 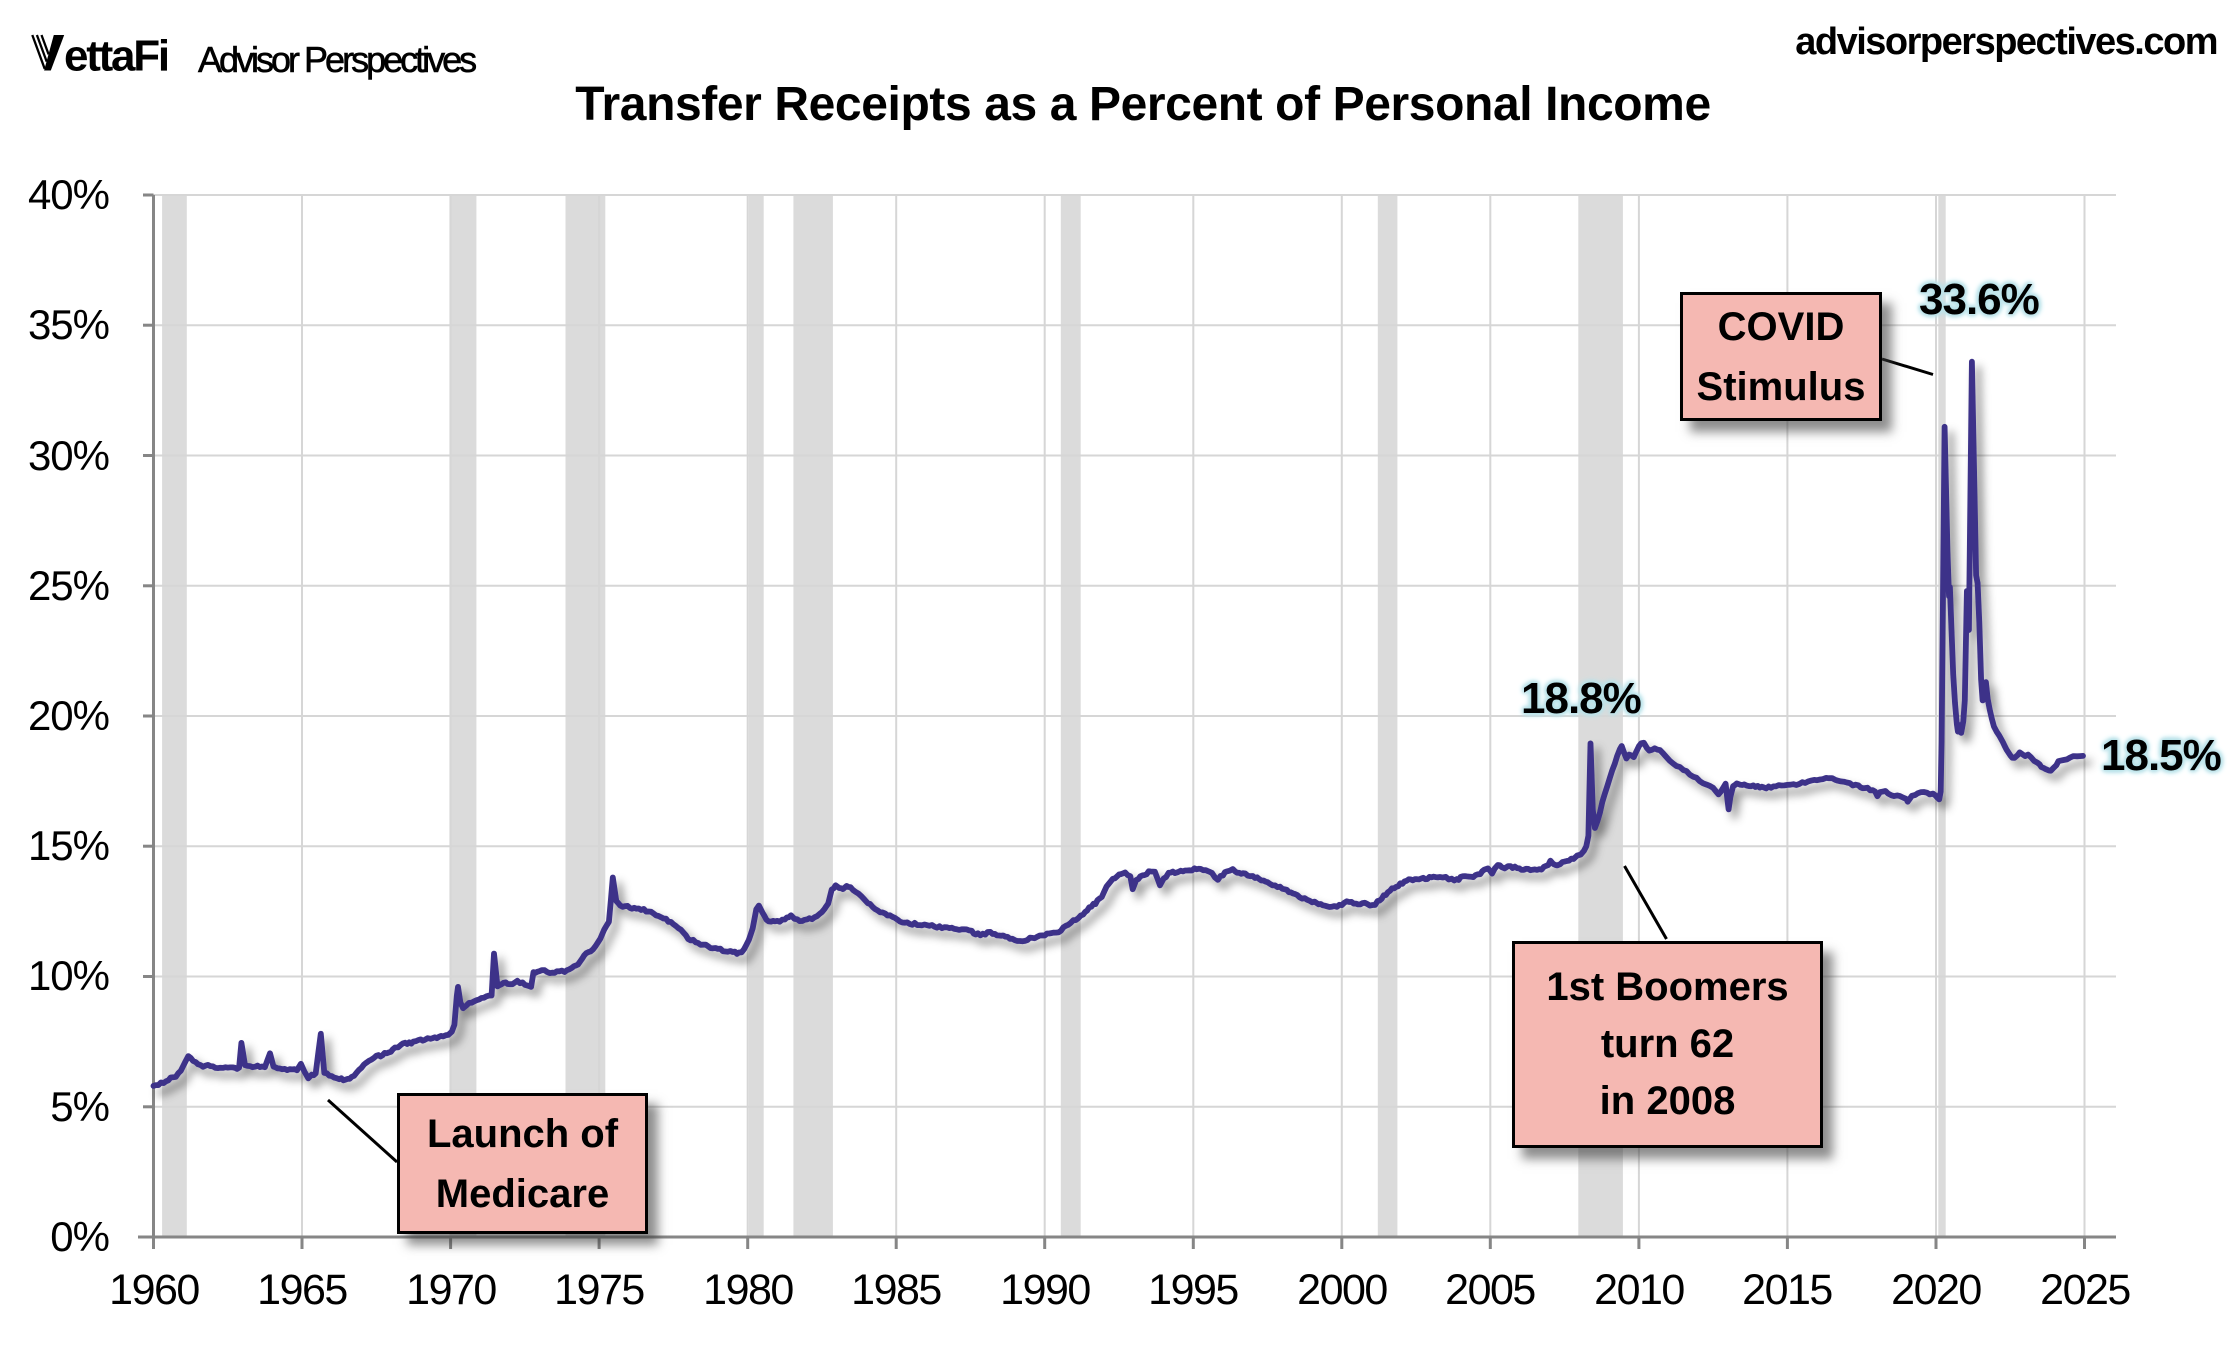 I want to click on svg-text: ettaFi, so click(x=116, y=56).